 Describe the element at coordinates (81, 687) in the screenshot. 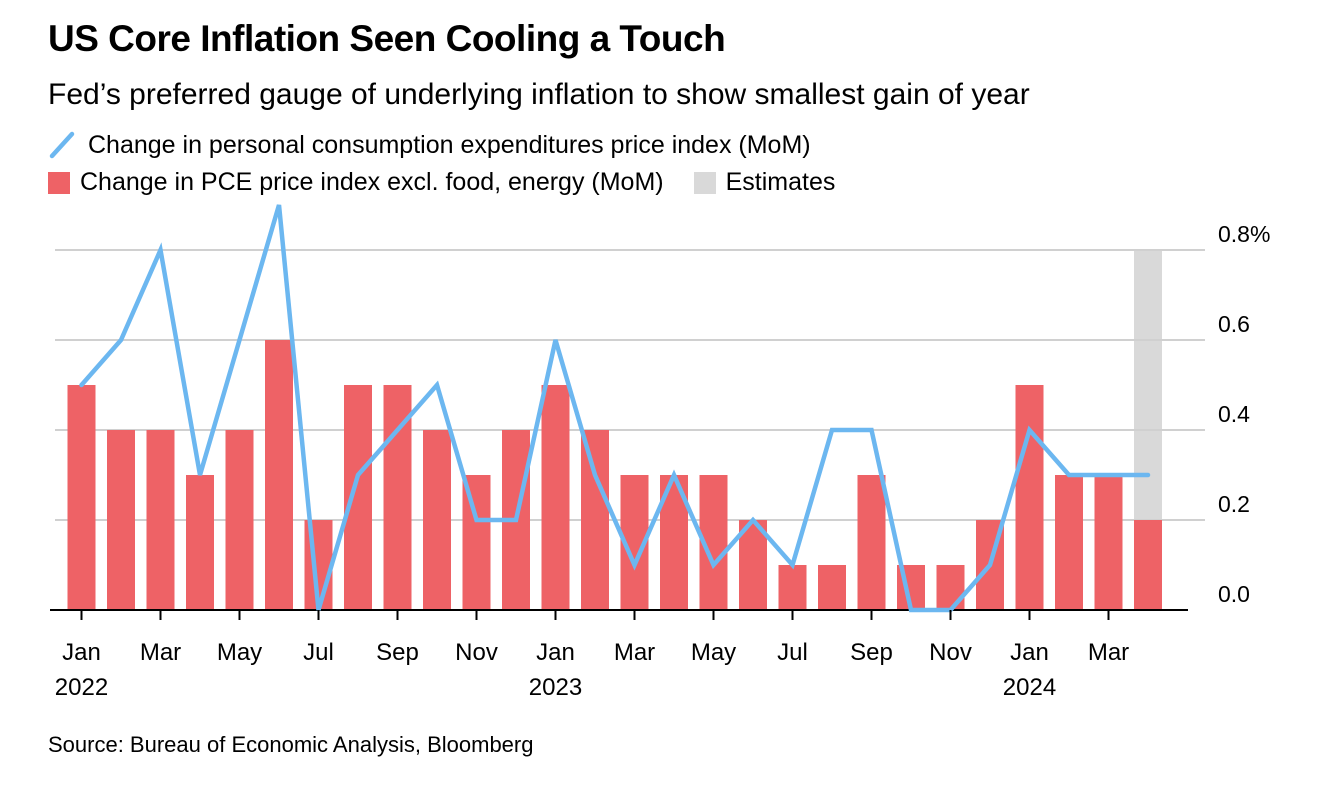

I see `x-tick-year-label: 2022` at that location.